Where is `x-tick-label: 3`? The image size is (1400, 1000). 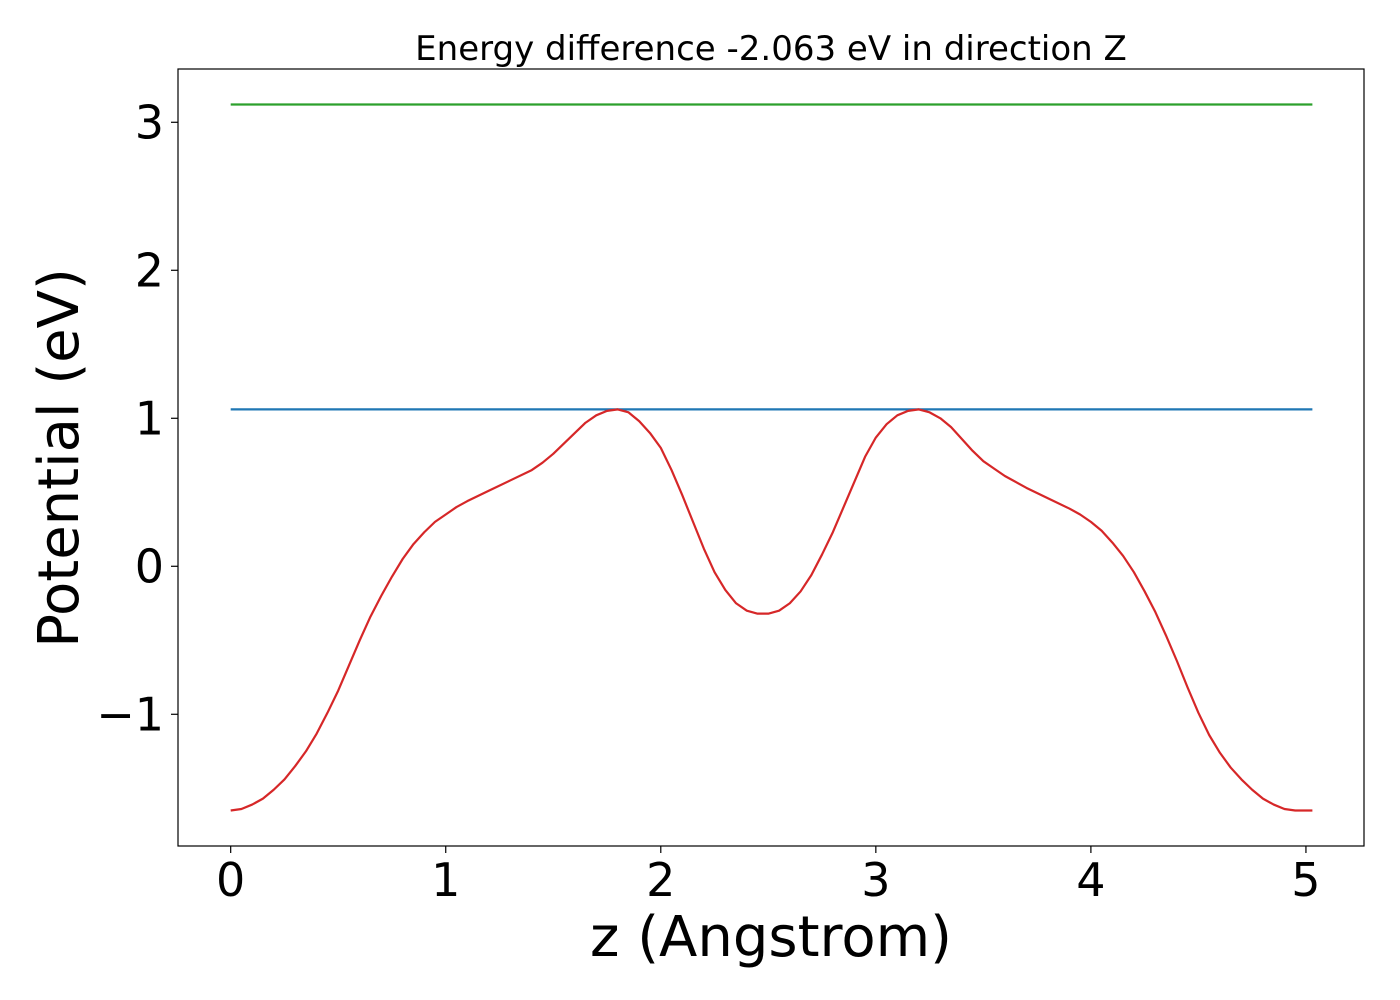
x-tick-label: 3 is located at coordinates (875, 880).